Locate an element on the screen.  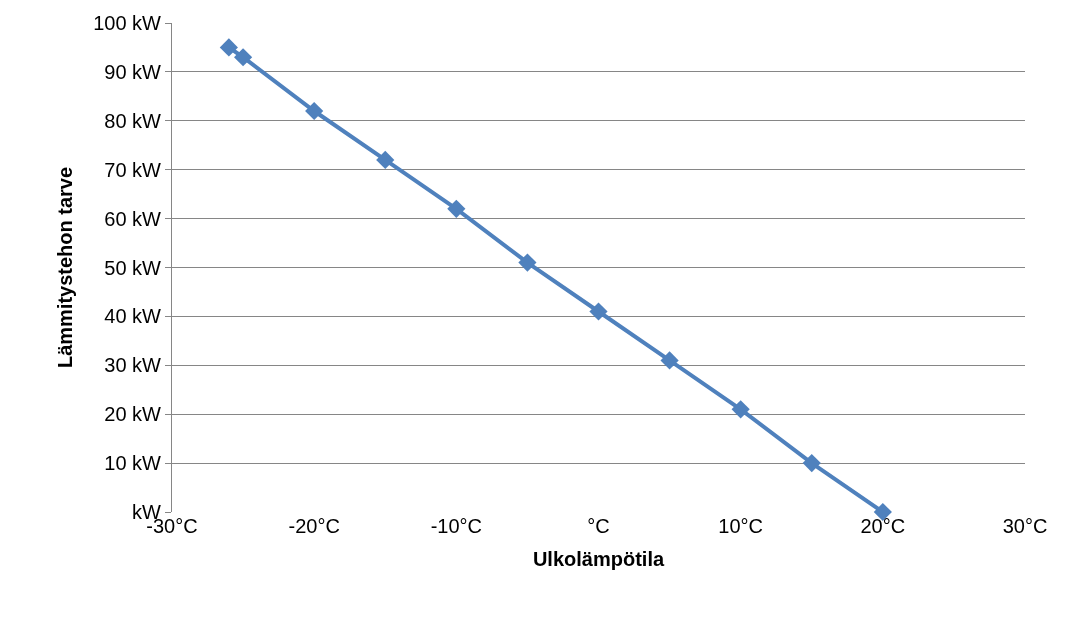
x-tick-label: 20°C is located at coordinates (883, 526).